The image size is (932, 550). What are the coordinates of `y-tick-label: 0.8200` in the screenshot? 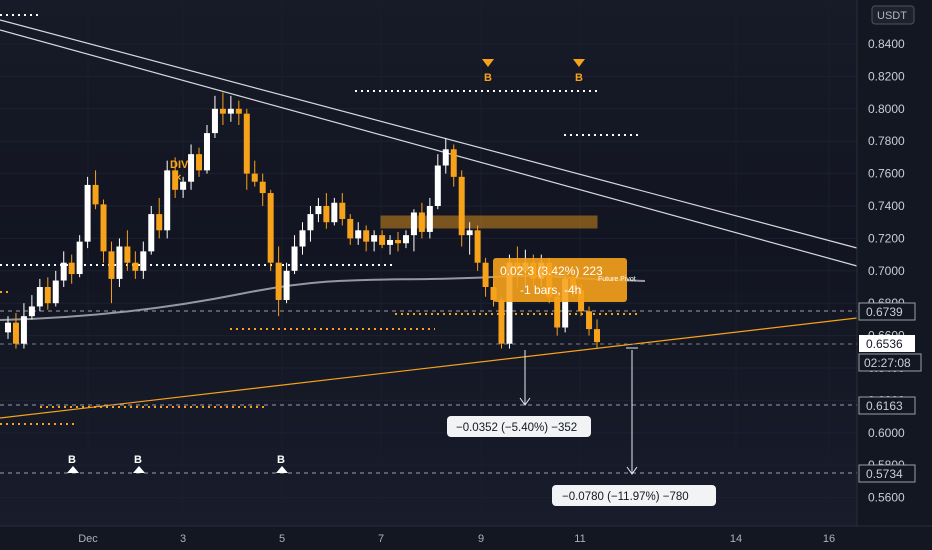 It's located at (886, 76).